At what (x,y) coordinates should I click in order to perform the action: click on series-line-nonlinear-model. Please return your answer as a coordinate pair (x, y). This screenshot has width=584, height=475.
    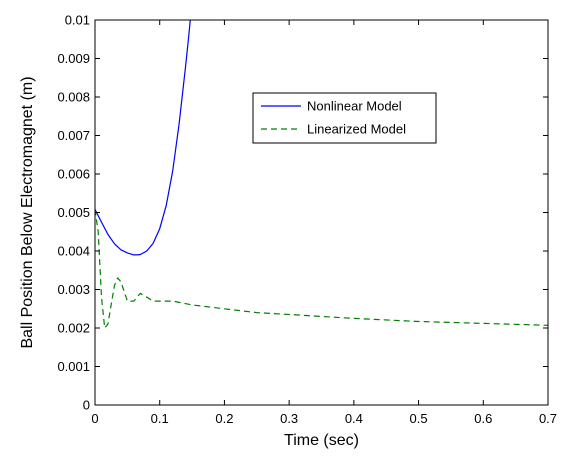
    Looking at the image, I should click on (143, 138).